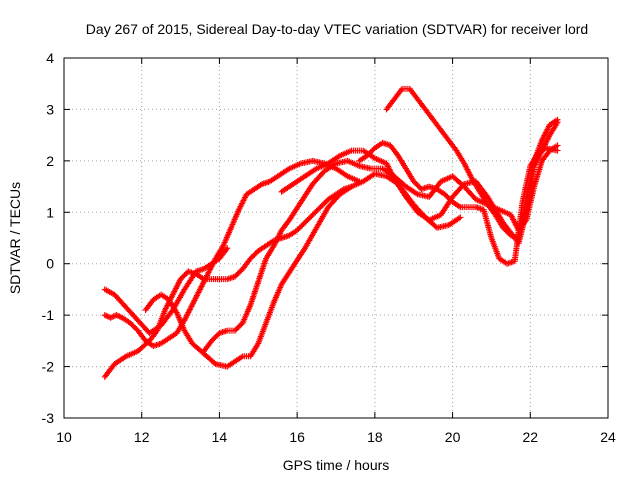 Image resolution: width=640 pixels, height=480 pixels. Describe the element at coordinates (608, 437) in the screenshot. I see `x-tick-label: 24` at that location.